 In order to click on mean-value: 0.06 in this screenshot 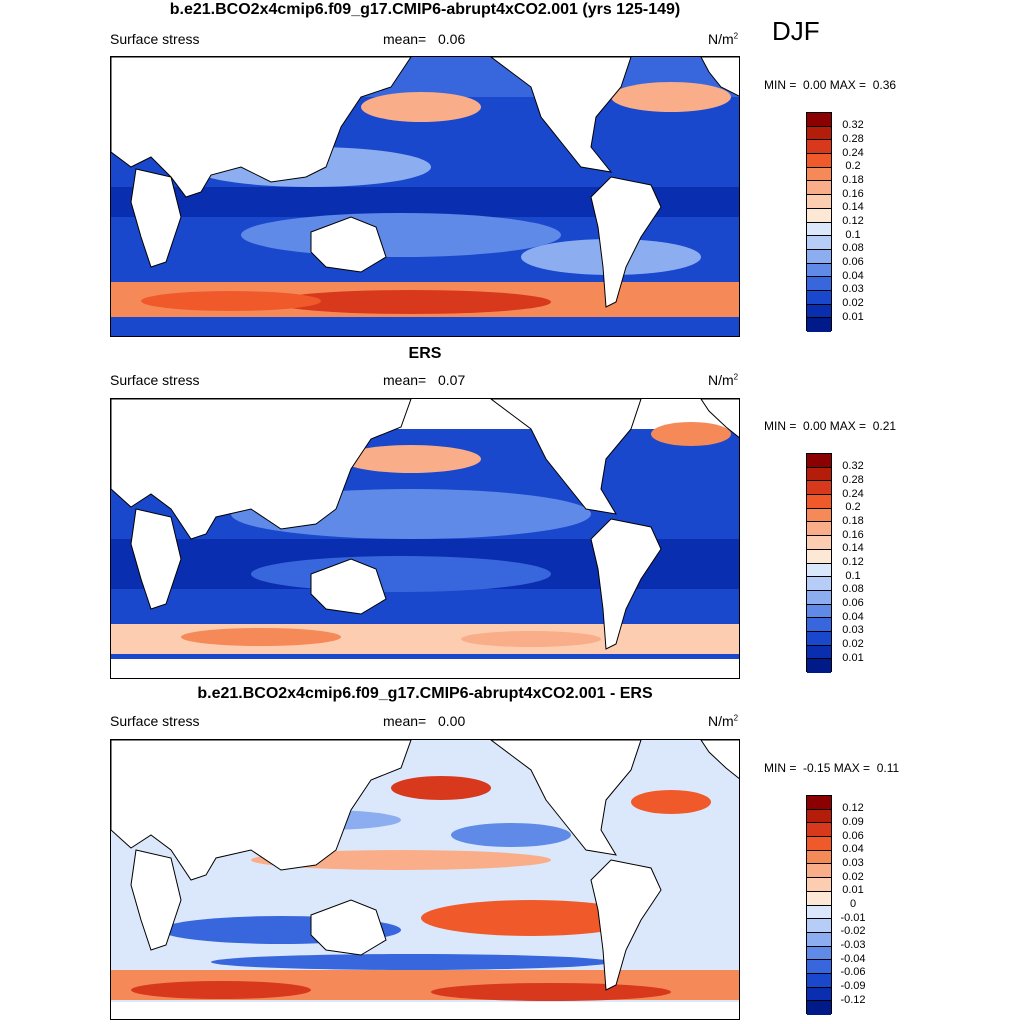, I will do `click(452, 39)`.